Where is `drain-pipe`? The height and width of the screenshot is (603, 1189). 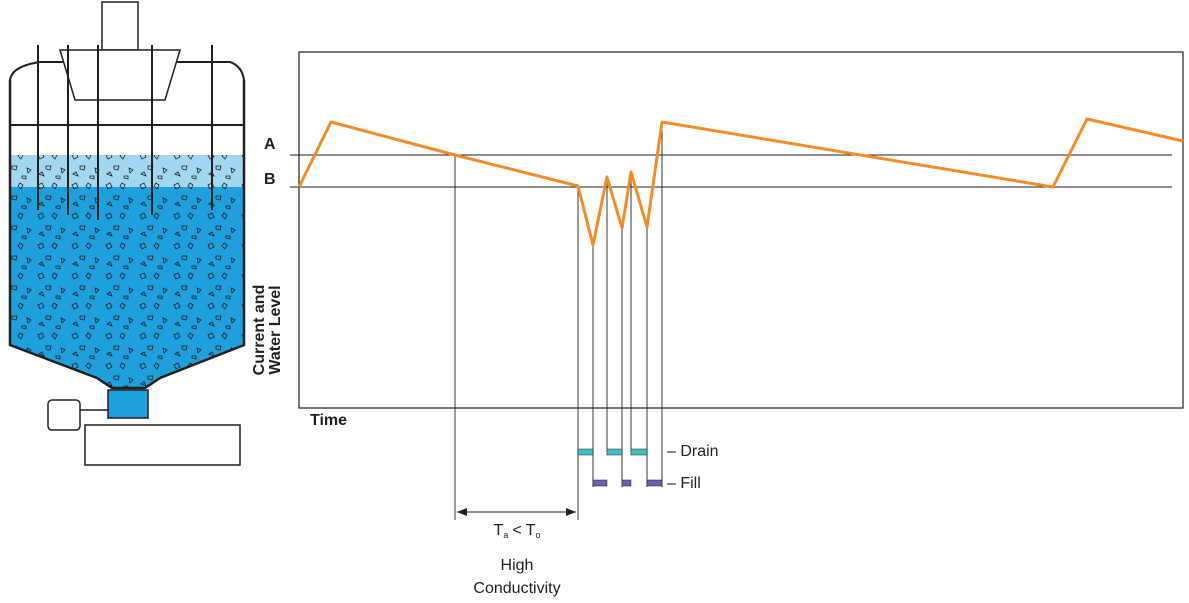 drain-pipe is located at coordinates (160, 437).